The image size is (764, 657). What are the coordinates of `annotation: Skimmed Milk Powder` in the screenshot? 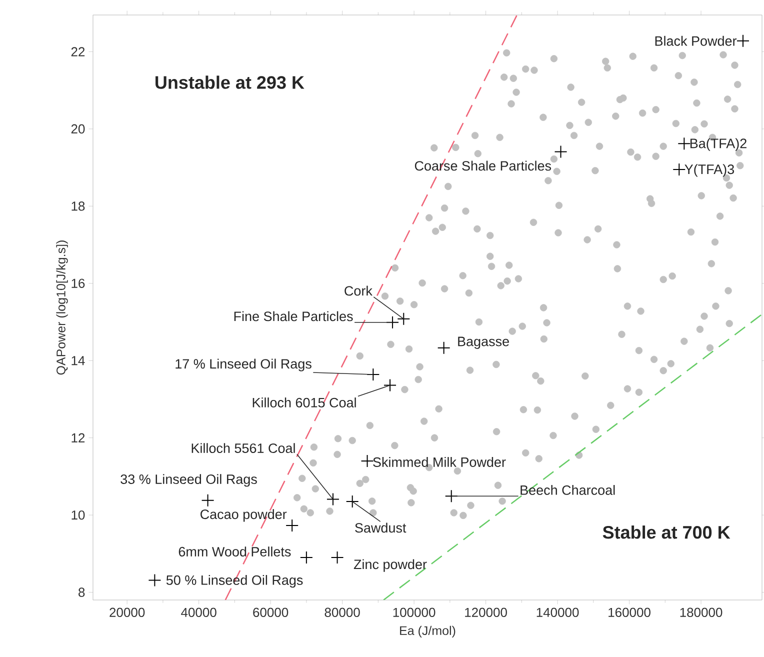 It's located at (439, 462).